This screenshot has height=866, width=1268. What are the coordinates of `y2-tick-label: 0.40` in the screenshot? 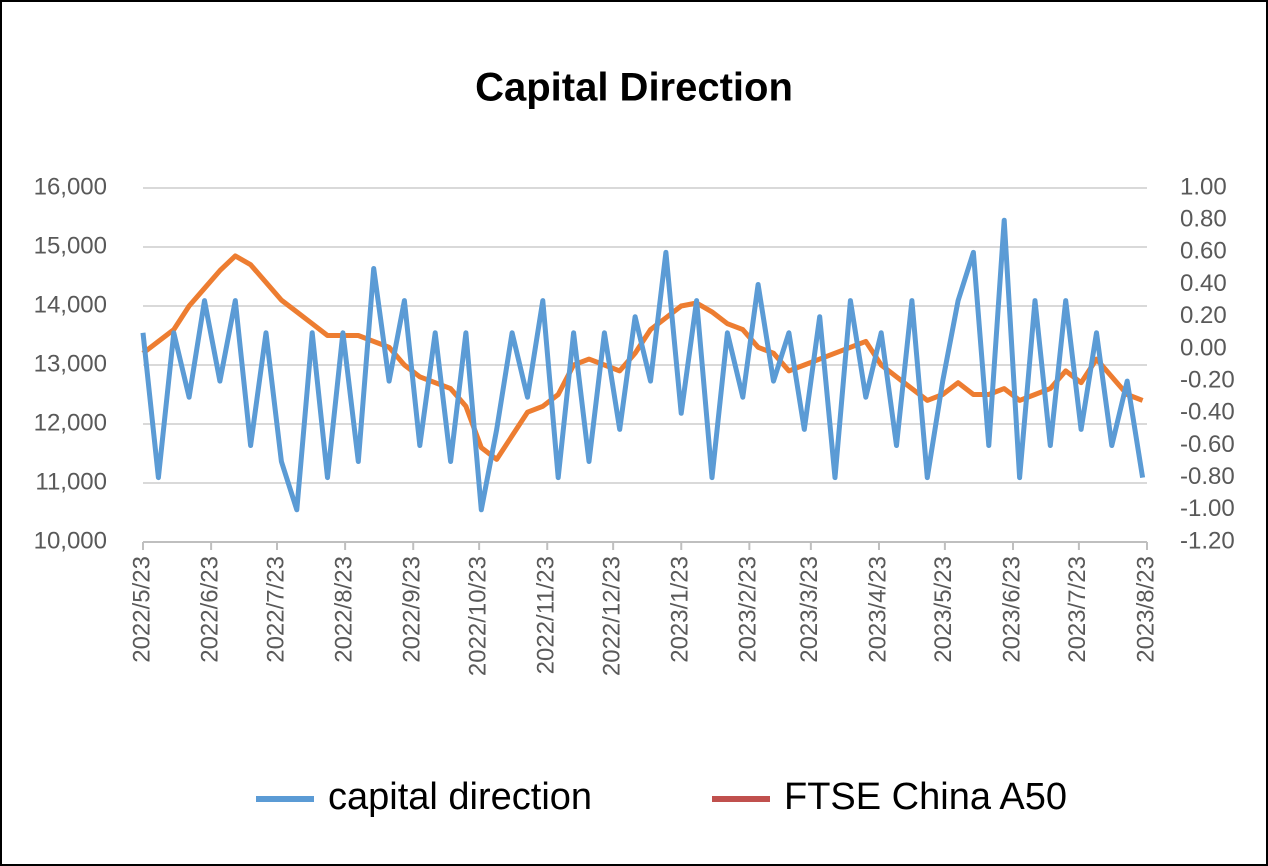 It's located at (1203, 283).